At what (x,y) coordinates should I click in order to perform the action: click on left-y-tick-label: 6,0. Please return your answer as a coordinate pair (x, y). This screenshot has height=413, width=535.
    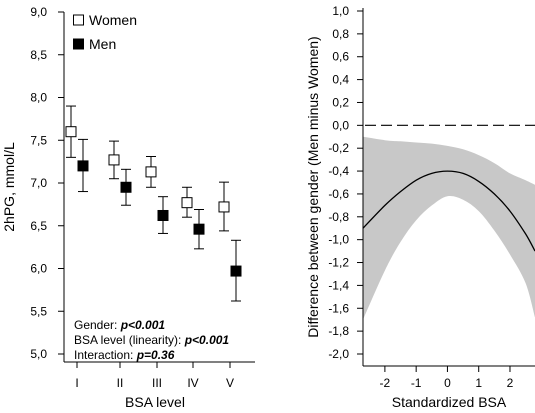
    Looking at the image, I should click on (38, 269).